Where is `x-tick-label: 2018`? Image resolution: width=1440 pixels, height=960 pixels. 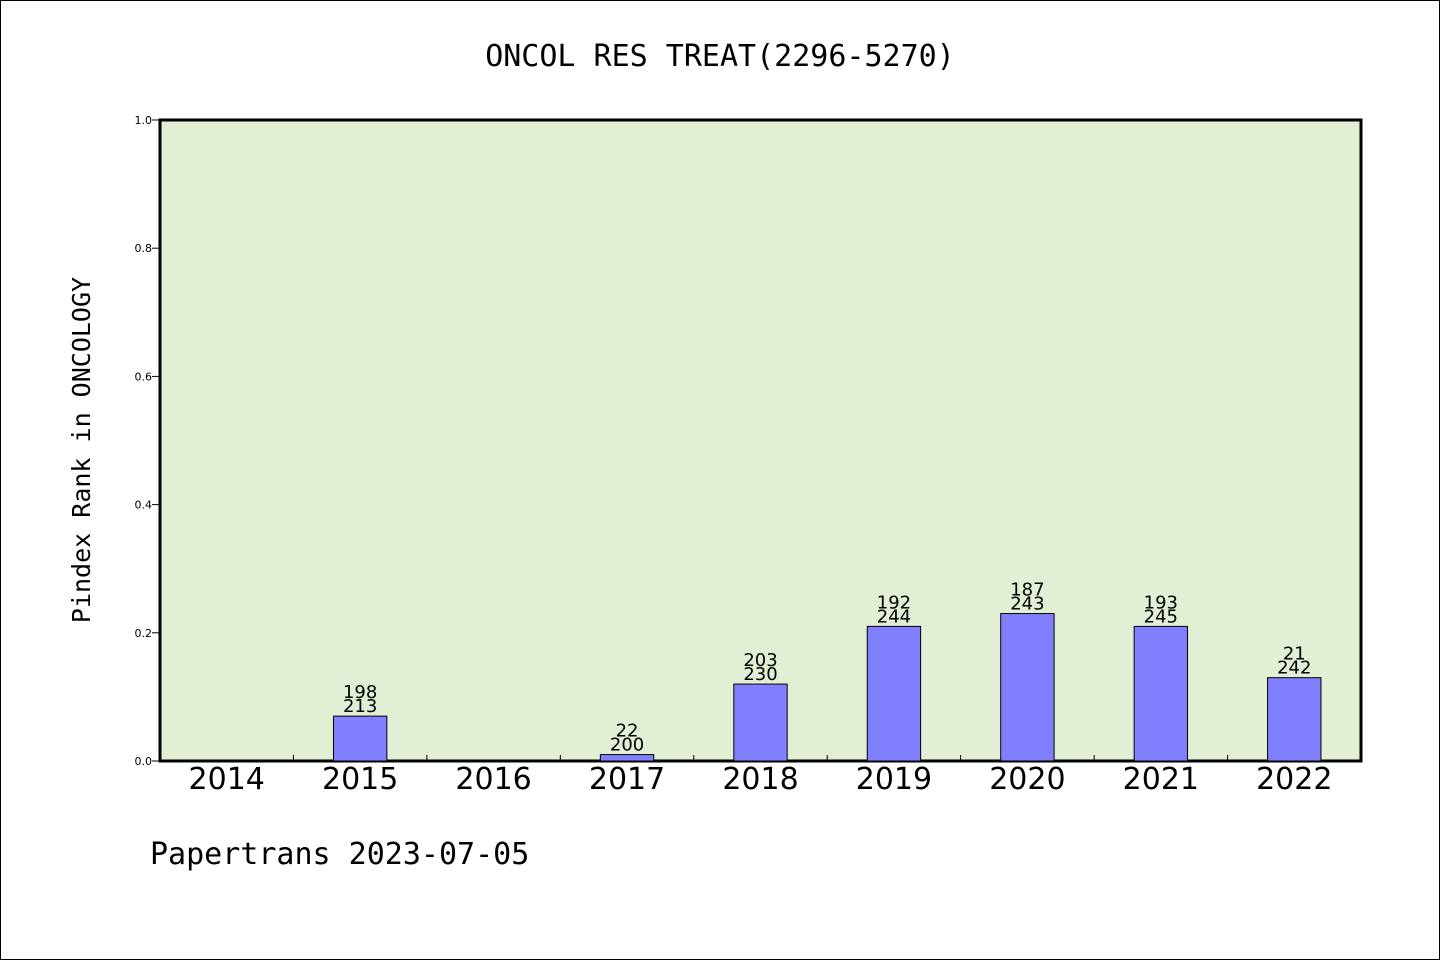 x-tick-label: 2018 is located at coordinates (760, 779).